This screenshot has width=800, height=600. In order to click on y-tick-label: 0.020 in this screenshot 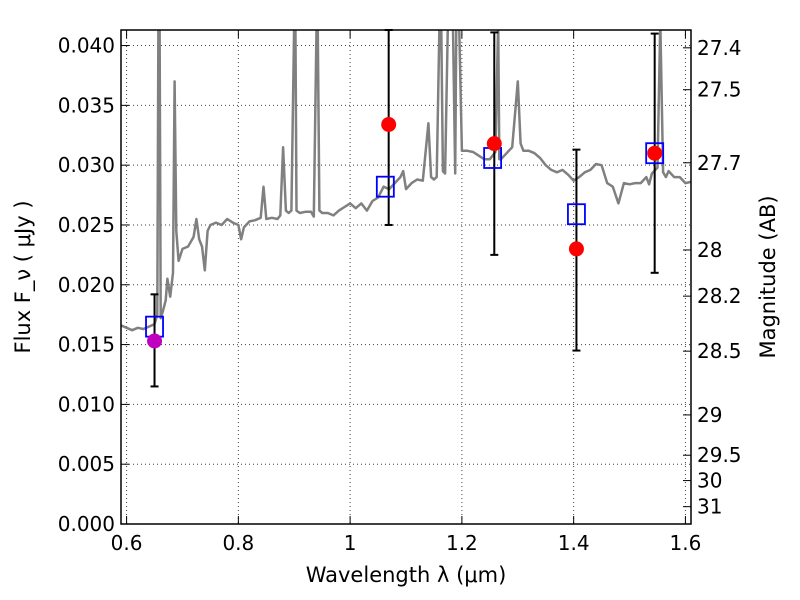, I will do `click(86, 285)`.